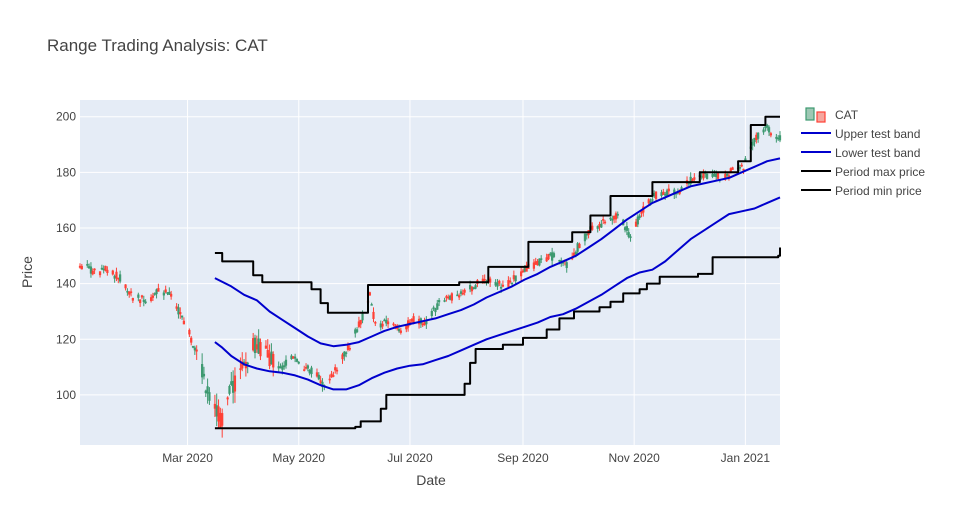 This screenshot has width=954, height=525. I want to click on x-tick-label: Jan 2021, so click(746, 458).